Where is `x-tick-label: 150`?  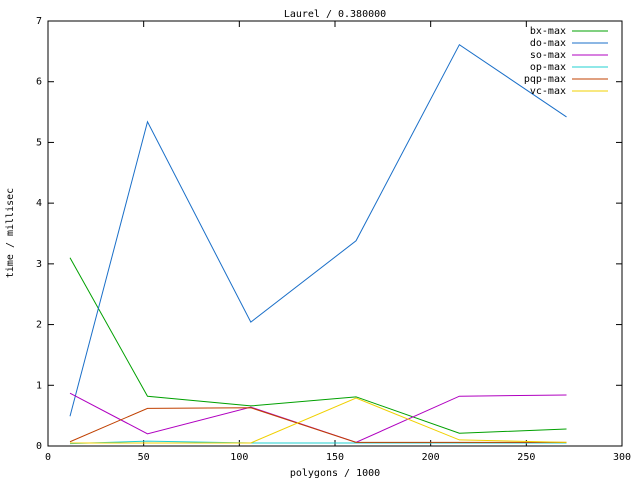 x-tick-label: 150 is located at coordinates (335, 457).